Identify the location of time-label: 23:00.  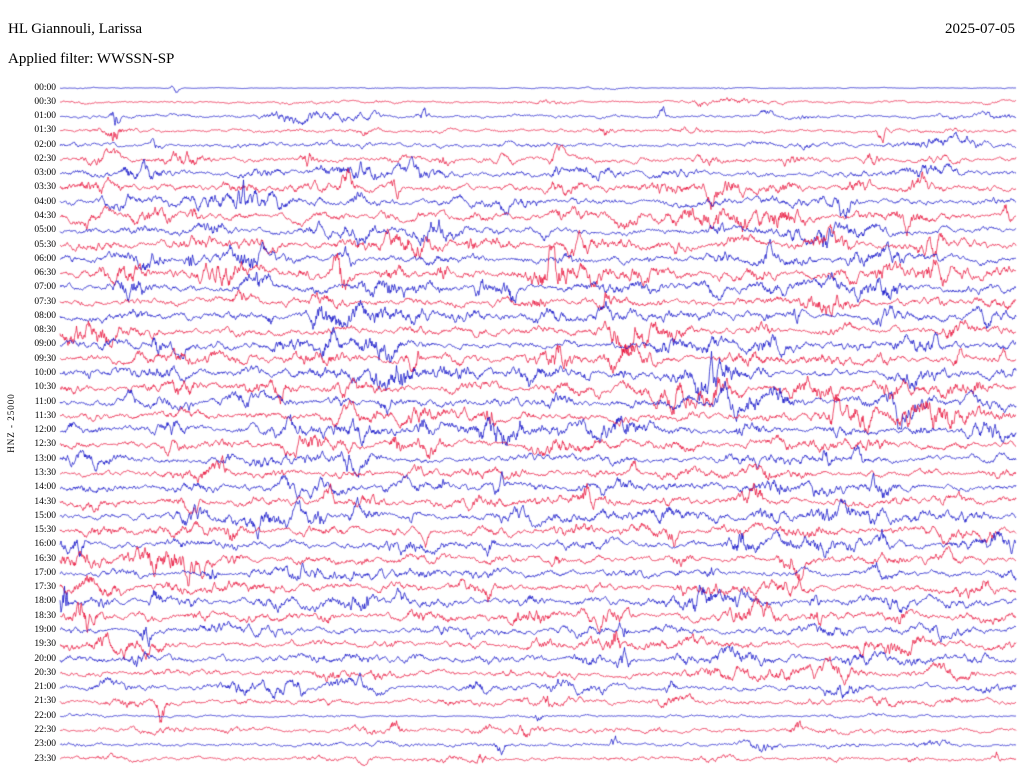
(45, 744).